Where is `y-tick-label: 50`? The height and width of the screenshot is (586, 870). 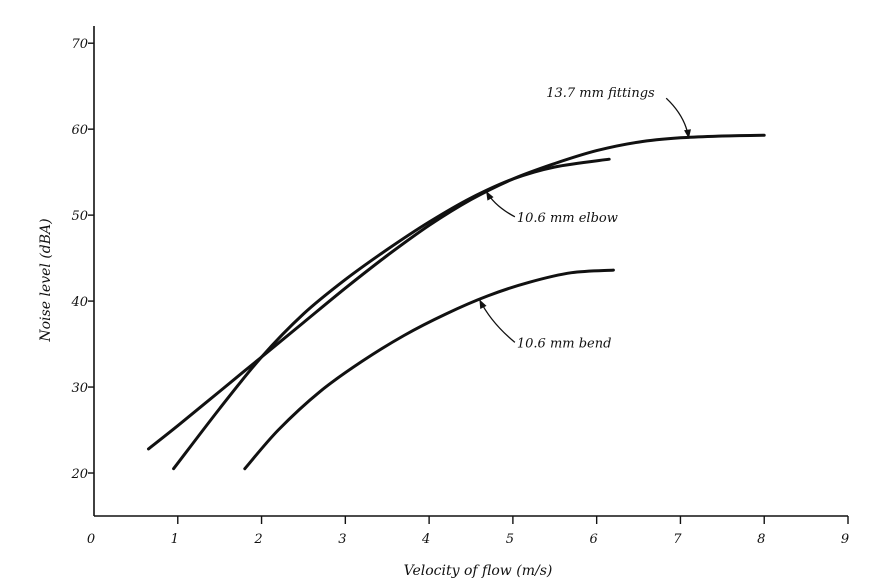
y-tick-label: 50 is located at coordinates (79, 216).